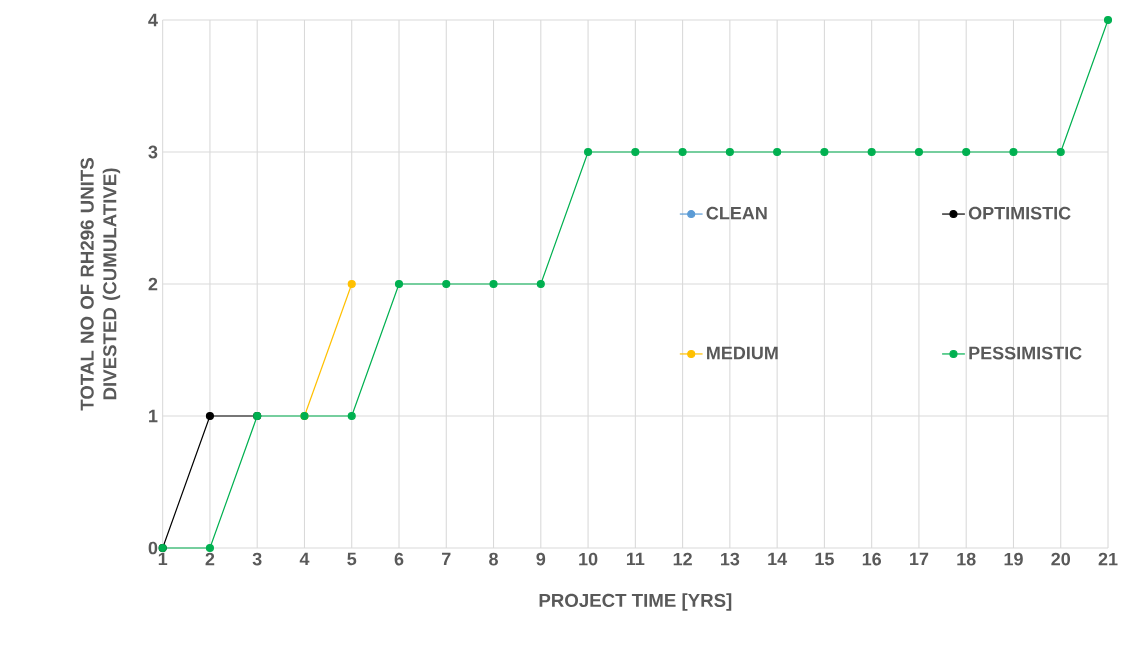 The height and width of the screenshot is (654, 1122). What do you see at coordinates (163, 559) in the screenshot?
I see `x-tick-label: 1` at bounding box center [163, 559].